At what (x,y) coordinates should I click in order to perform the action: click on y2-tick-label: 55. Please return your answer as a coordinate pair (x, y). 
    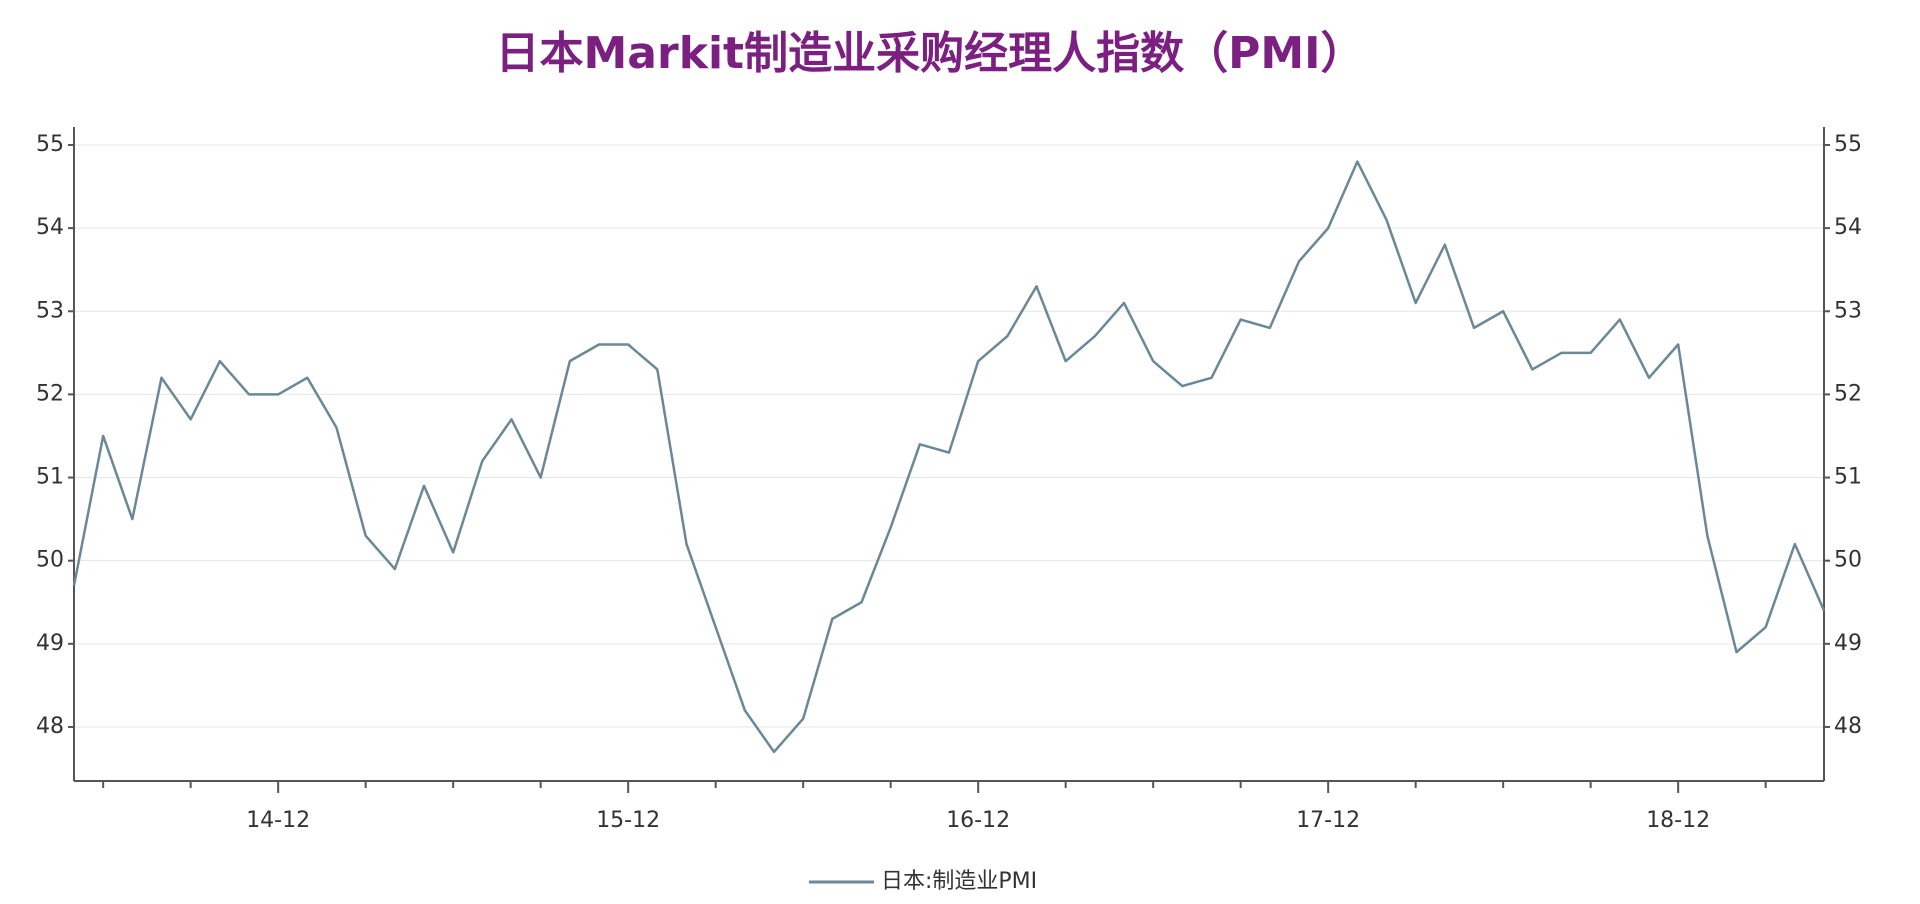
    Looking at the image, I should click on (1848, 144).